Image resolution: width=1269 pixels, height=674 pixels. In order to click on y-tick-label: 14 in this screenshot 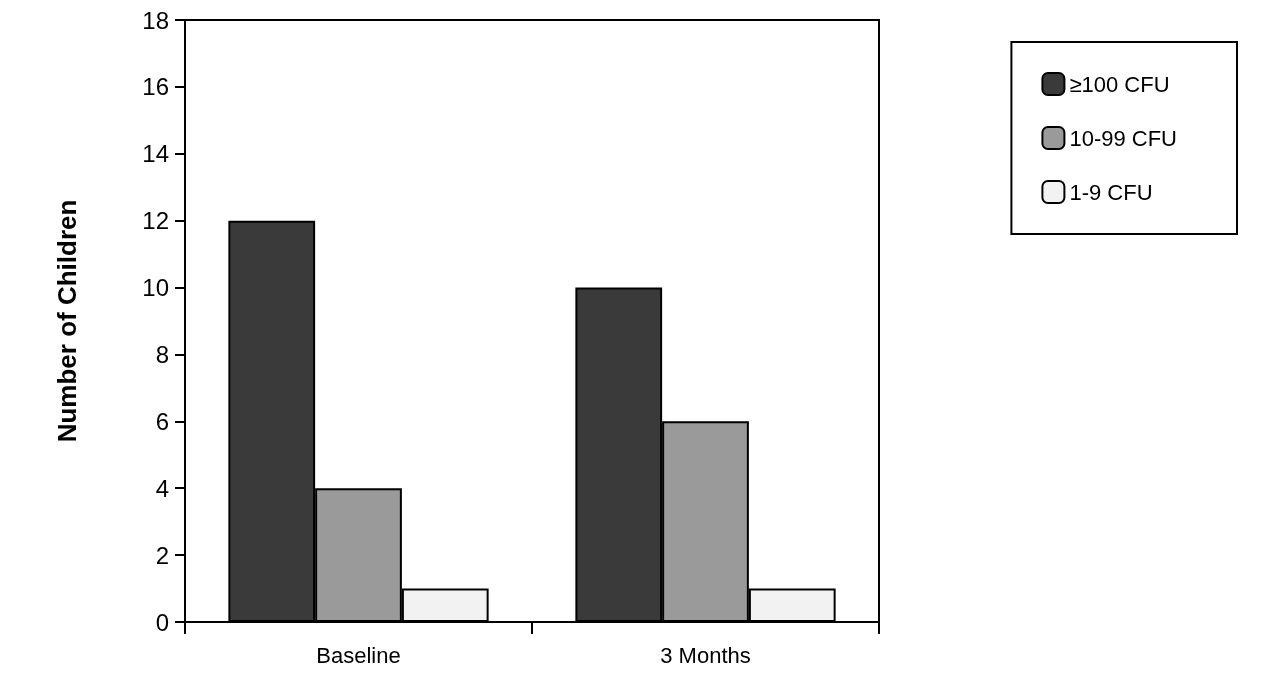, I will do `click(155, 154)`.